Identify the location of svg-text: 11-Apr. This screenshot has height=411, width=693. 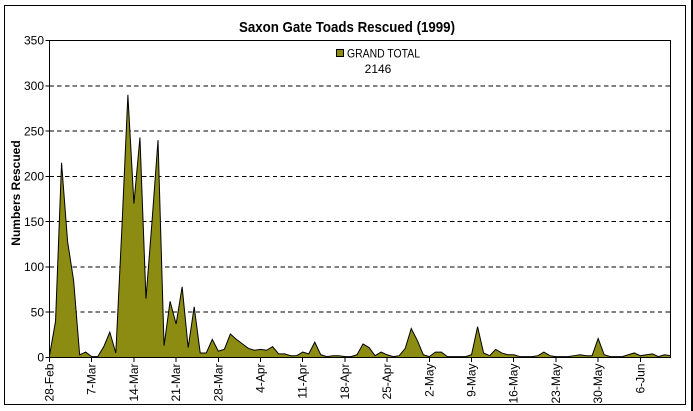
(303, 381).